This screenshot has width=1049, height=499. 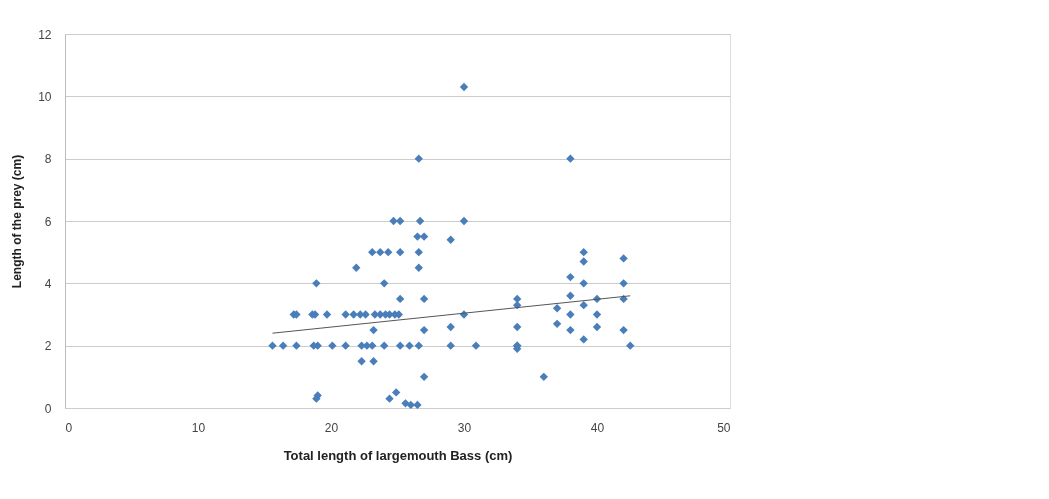 I want to click on x-tick-label: 30, so click(x=464, y=427).